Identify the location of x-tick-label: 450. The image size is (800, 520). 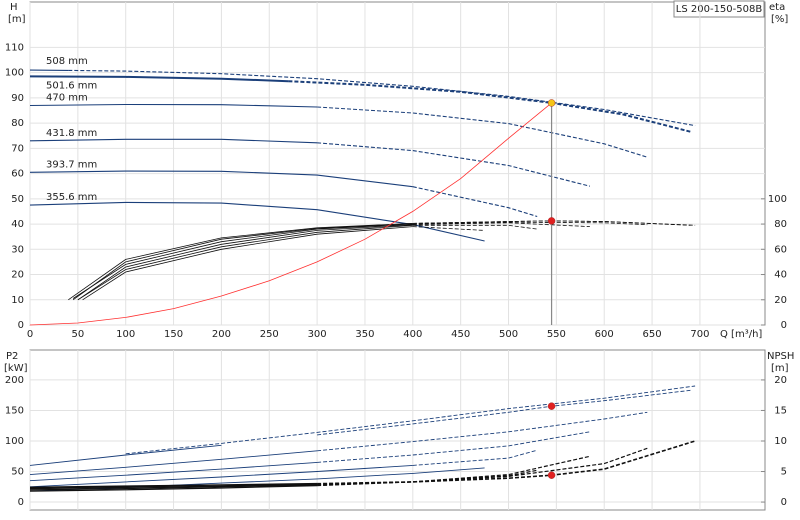
(460, 334).